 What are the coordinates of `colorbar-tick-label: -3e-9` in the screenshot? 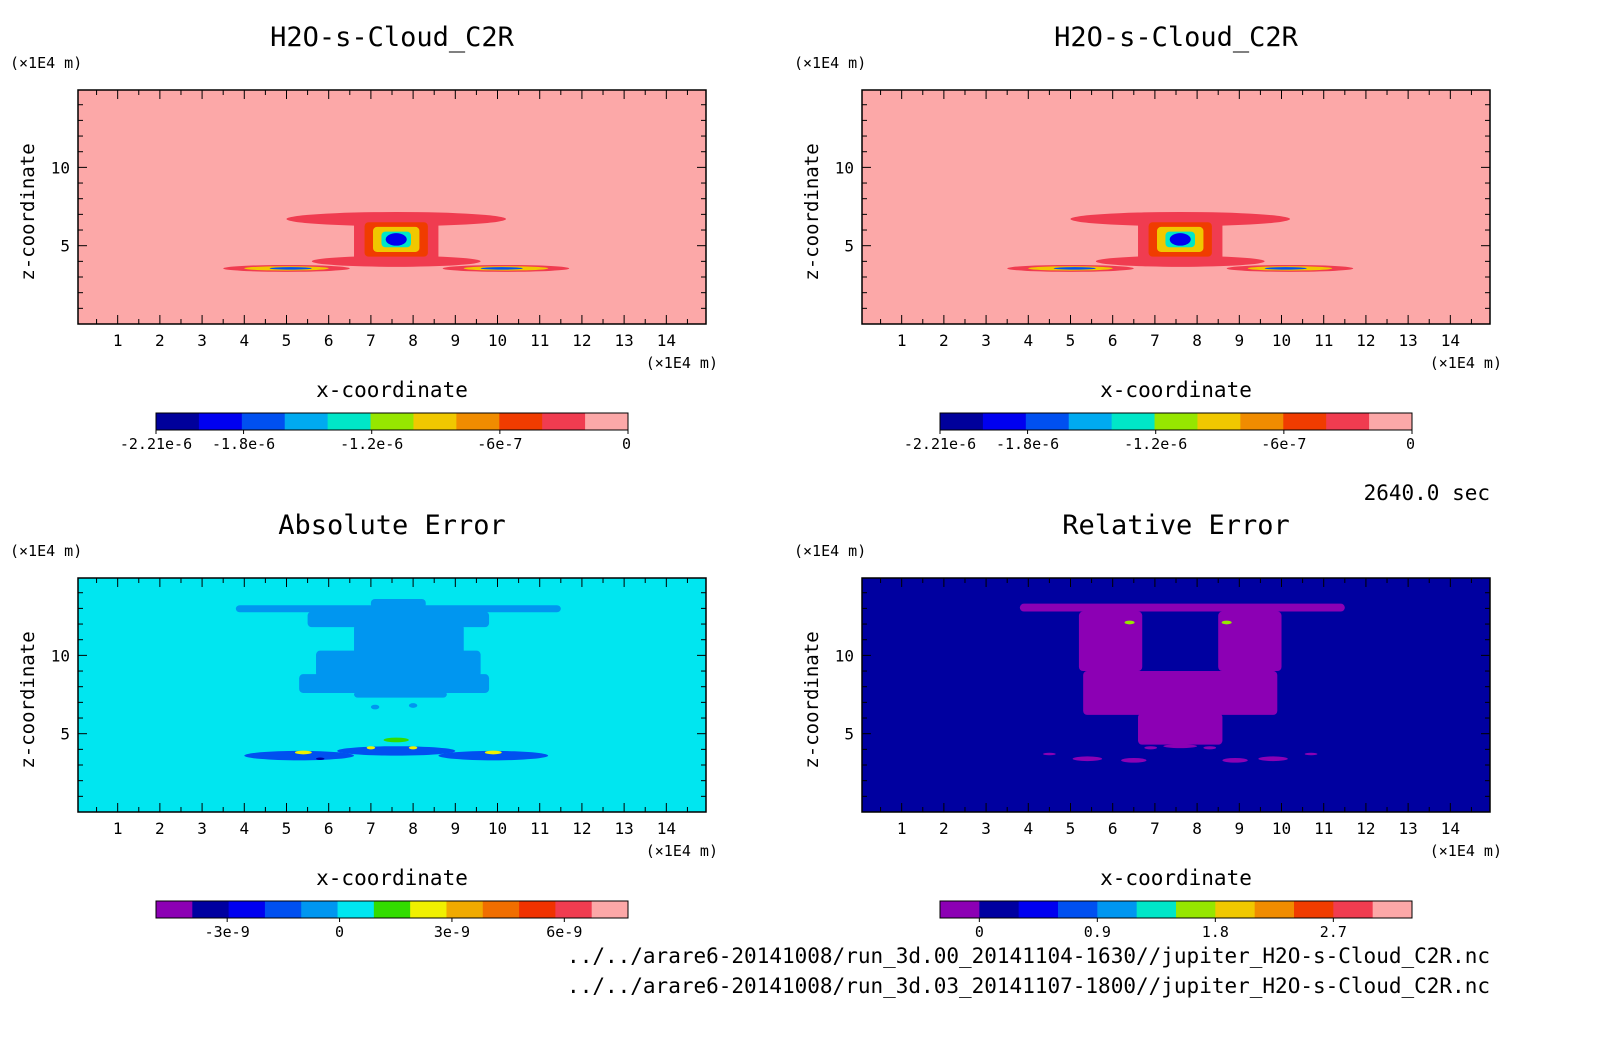 It's located at (227, 932).